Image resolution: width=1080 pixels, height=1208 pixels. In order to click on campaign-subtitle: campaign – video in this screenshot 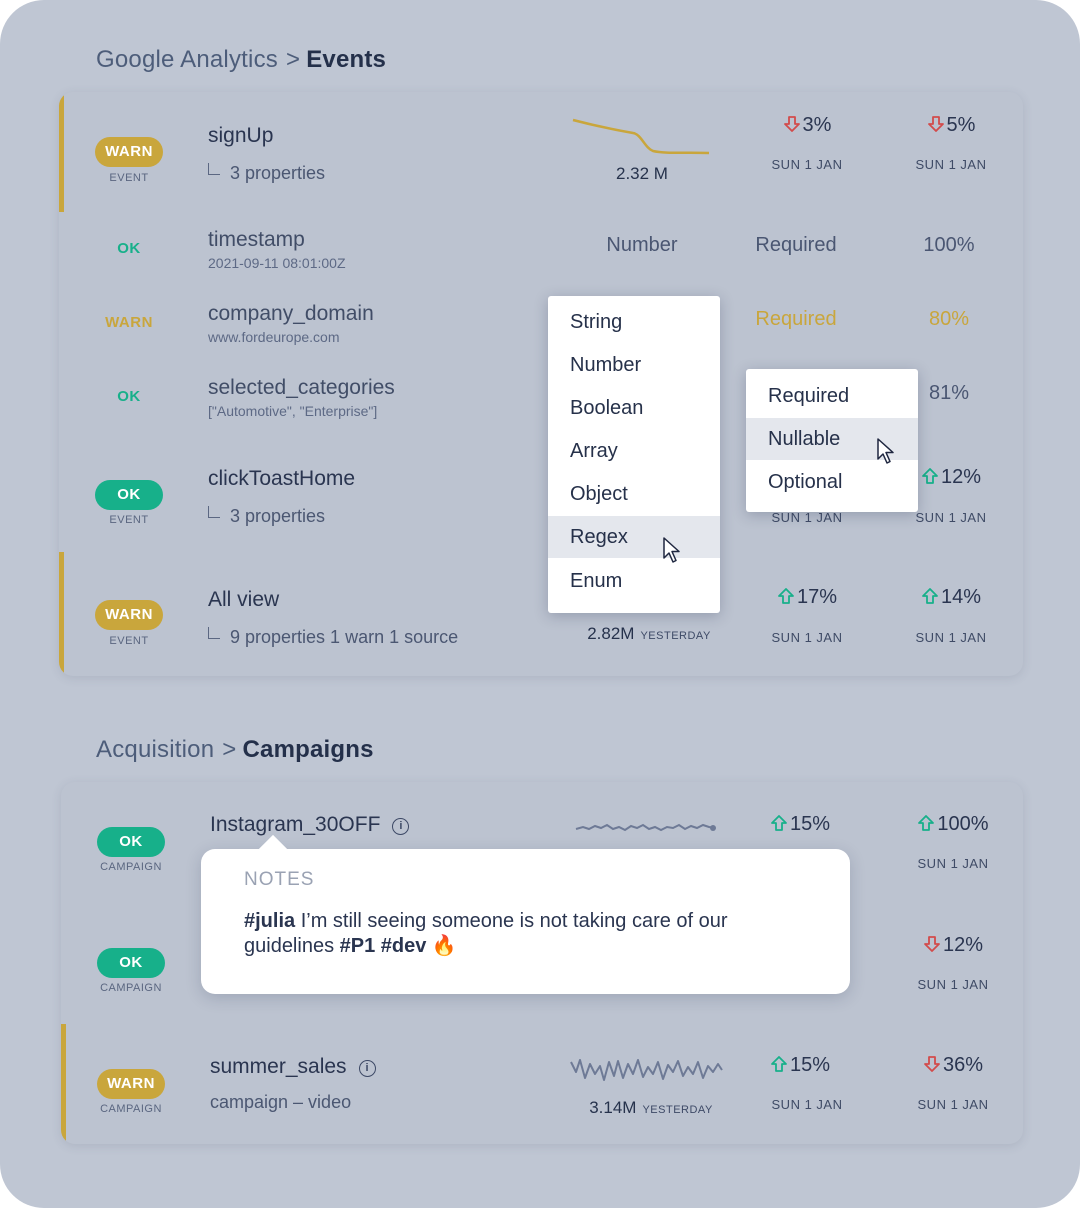, I will do `click(281, 1102)`.